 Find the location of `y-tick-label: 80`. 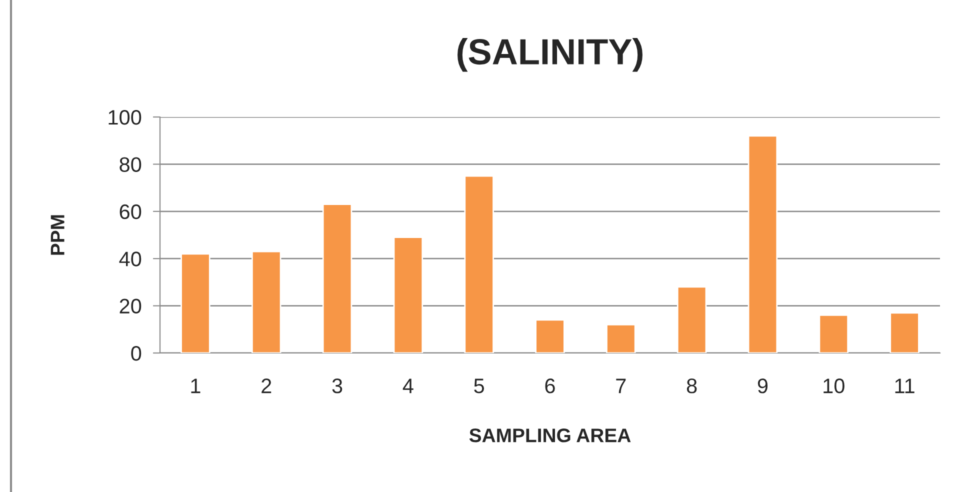

y-tick-label: 80 is located at coordinates (131, 164).